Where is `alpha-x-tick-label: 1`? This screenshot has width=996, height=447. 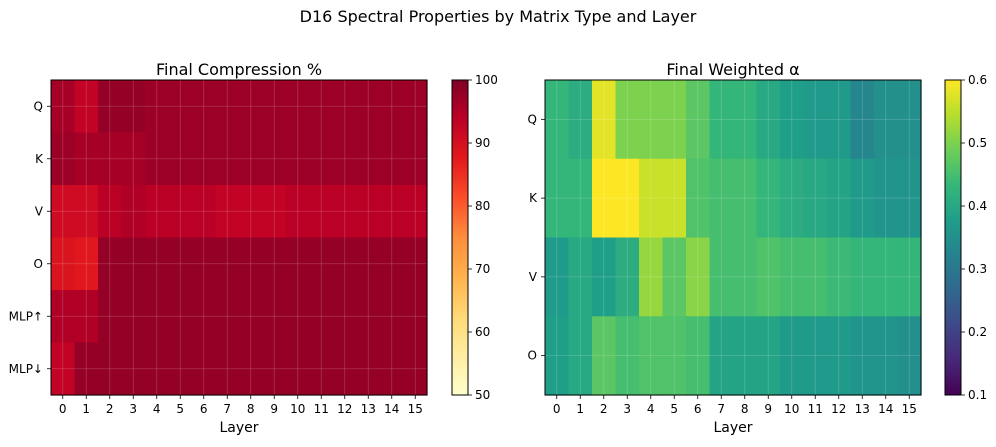 alpha-x-tick-label: 1 is located at coordinates (580, 409).